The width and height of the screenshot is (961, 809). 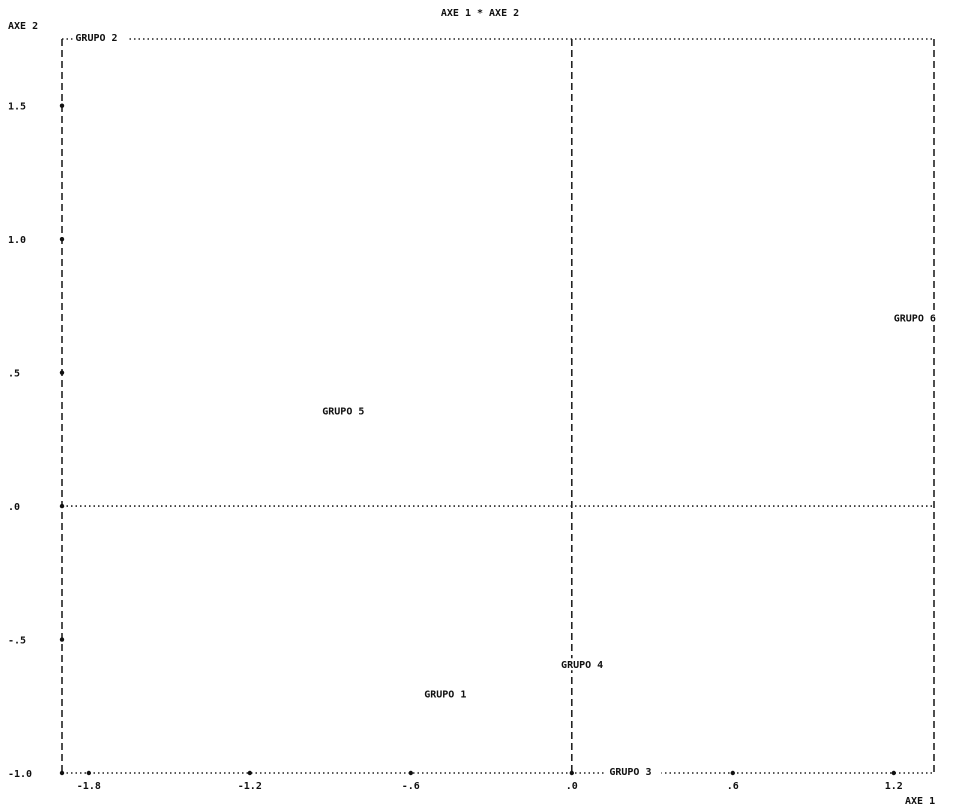 I want to click on y-tick-label: .5, so click(x=14, y=374).